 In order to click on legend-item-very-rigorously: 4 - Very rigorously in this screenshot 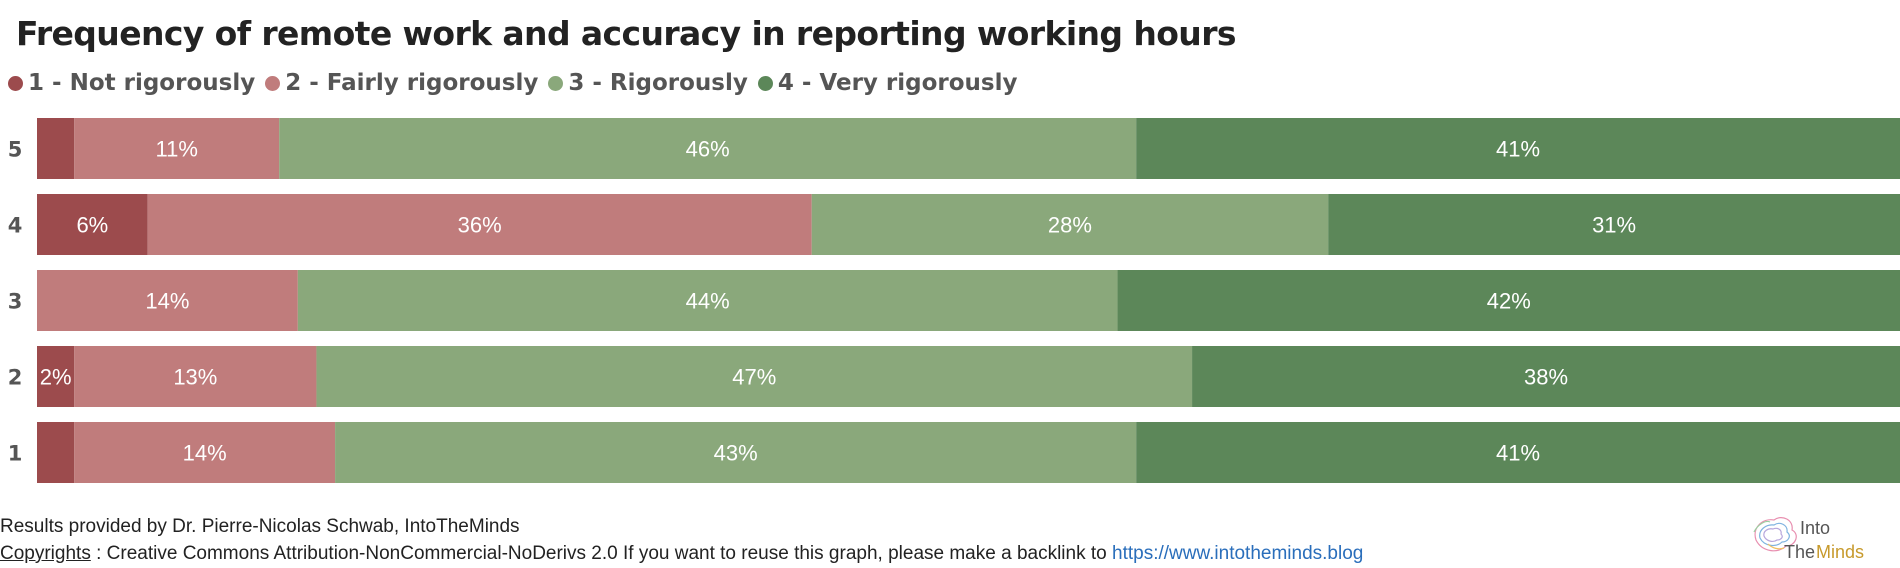, I will do `click(887, 83)`.